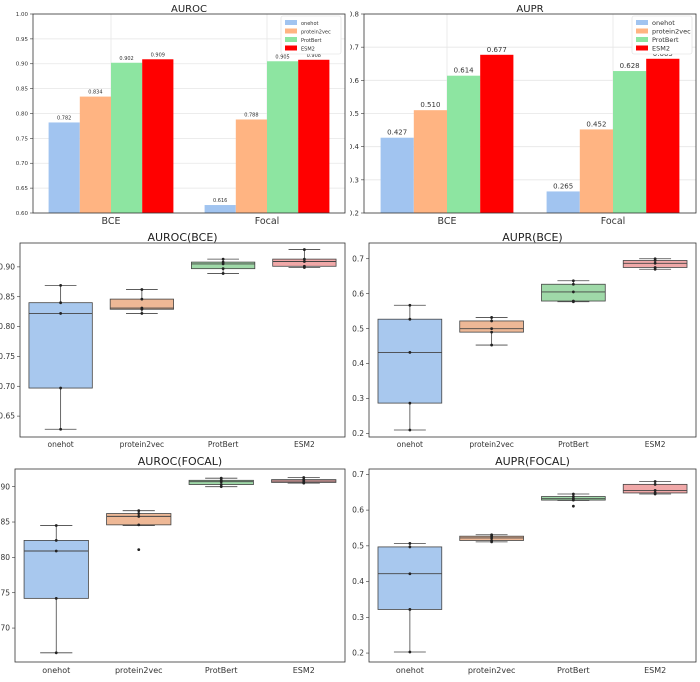  Describe the element at coordinates (311, 41) in the screenshot. I see `legend-label: ProtBert` at that location.